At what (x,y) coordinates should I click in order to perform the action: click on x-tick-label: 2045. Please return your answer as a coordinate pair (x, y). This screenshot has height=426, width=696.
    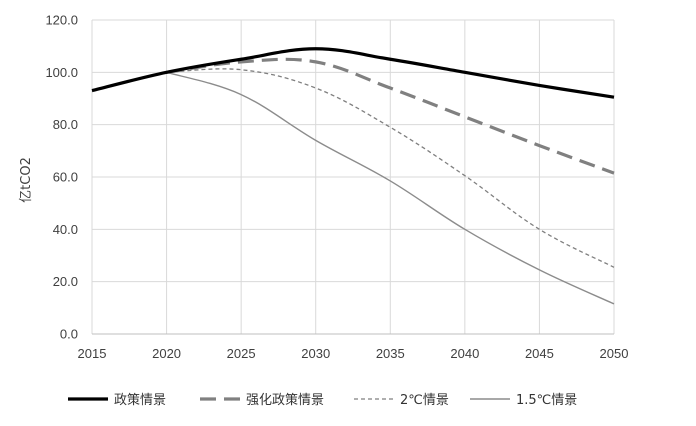
    Looking at the image, I should click on (539, 353).